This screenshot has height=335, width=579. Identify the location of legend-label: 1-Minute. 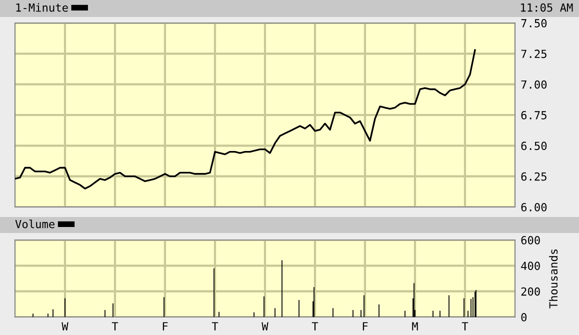
(42, 7).